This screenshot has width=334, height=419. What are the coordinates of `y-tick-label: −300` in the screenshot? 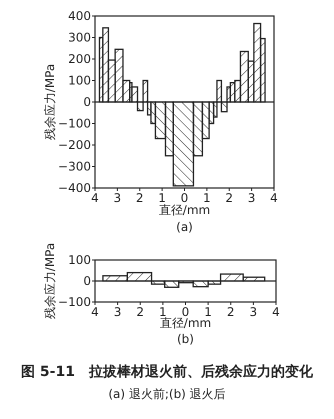 It's located at (74, 167).